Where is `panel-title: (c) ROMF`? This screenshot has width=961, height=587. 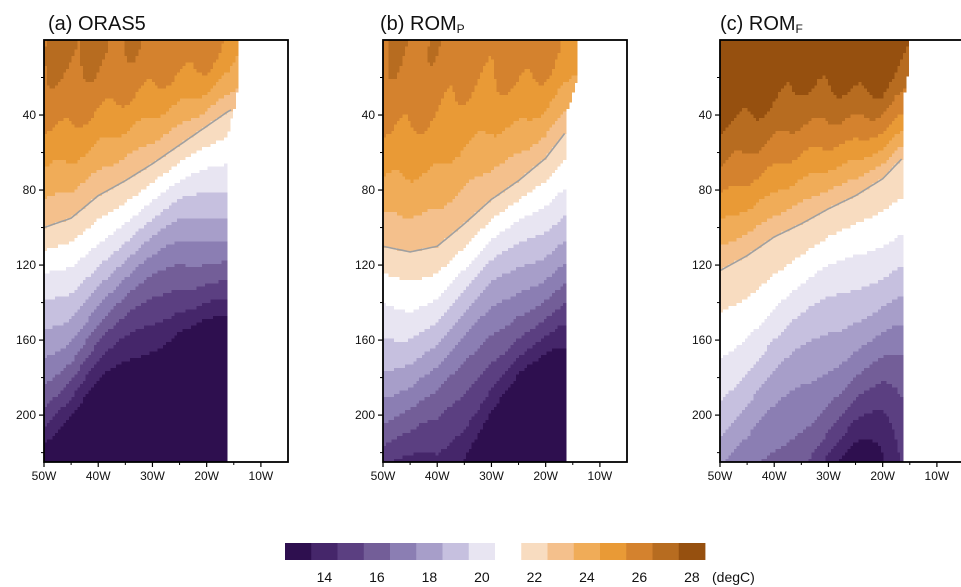
panel-title: (c) ROMF is located at coordinates (761, 24).